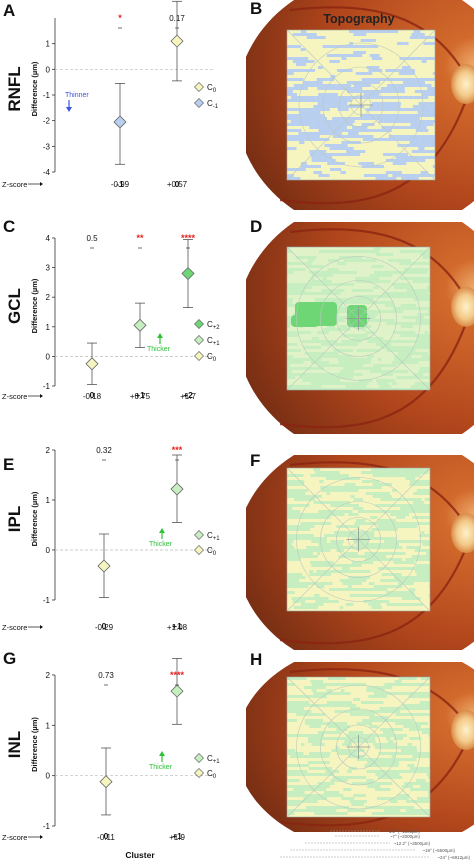 The height and width of the screenshot is (863, 474). Describe the element at coordinates (374, 373) in the screenshot. I see `vessel` at that location.